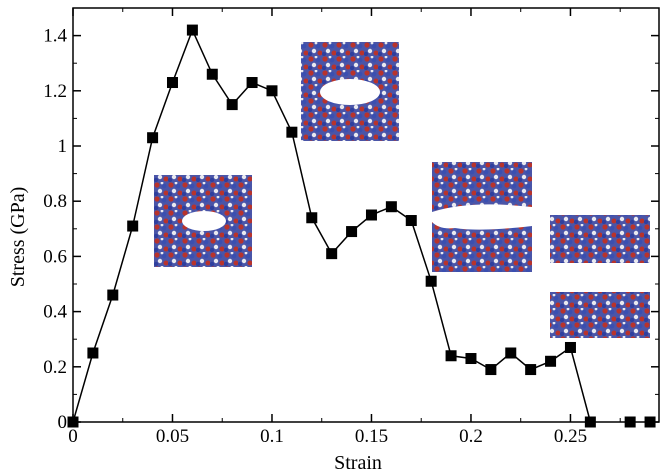  I want to click on x-tick-label: 0.1, so click(272, 436).